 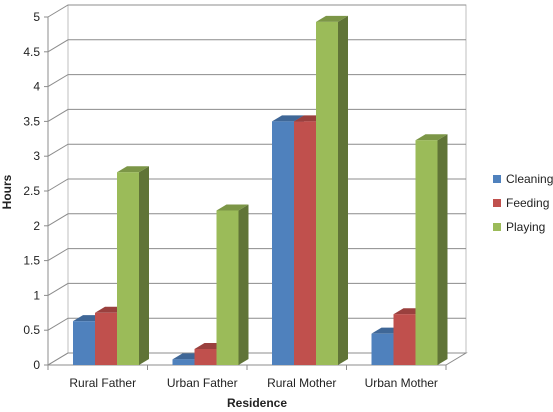 I want to click on x-axis-title: Residence, so click(x=257, y=403).